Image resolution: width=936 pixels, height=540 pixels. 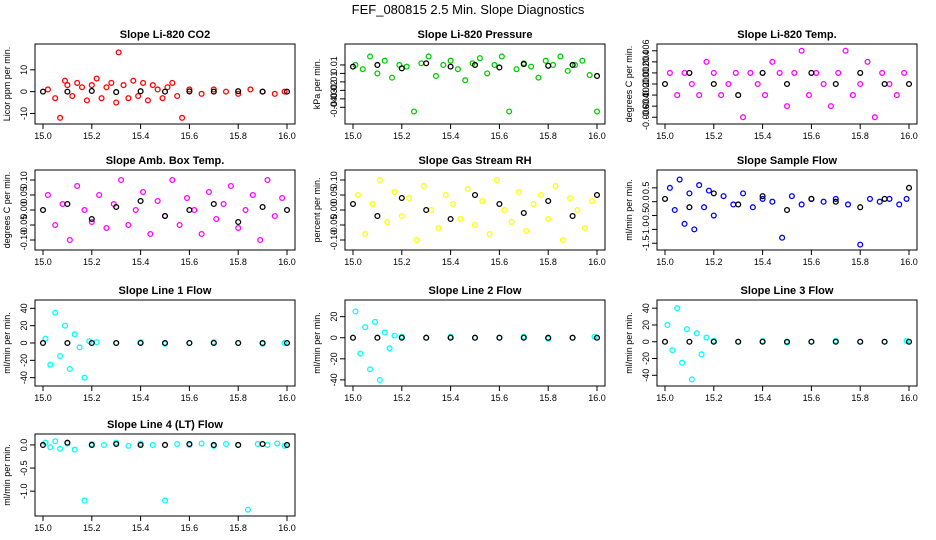 I want to click on x-tick-label: 15.0, so click(x=43, y=136).